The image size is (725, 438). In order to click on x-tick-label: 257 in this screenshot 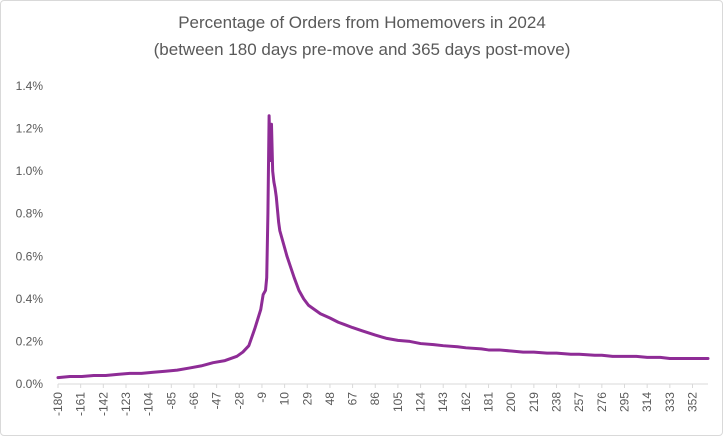, I will do `click(579, 402)`.